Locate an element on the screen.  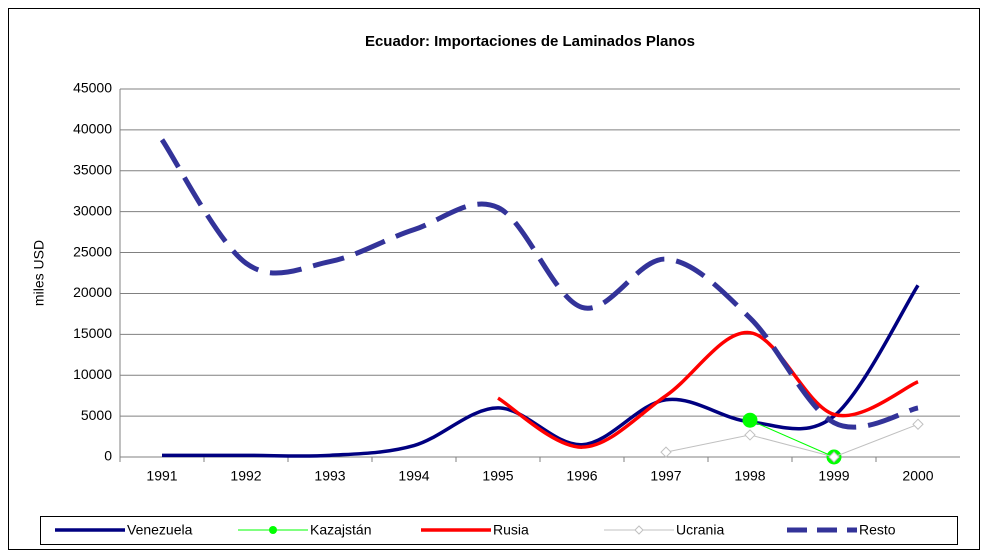
y-tick-label: 15000 is located at coordinates (92, 333).